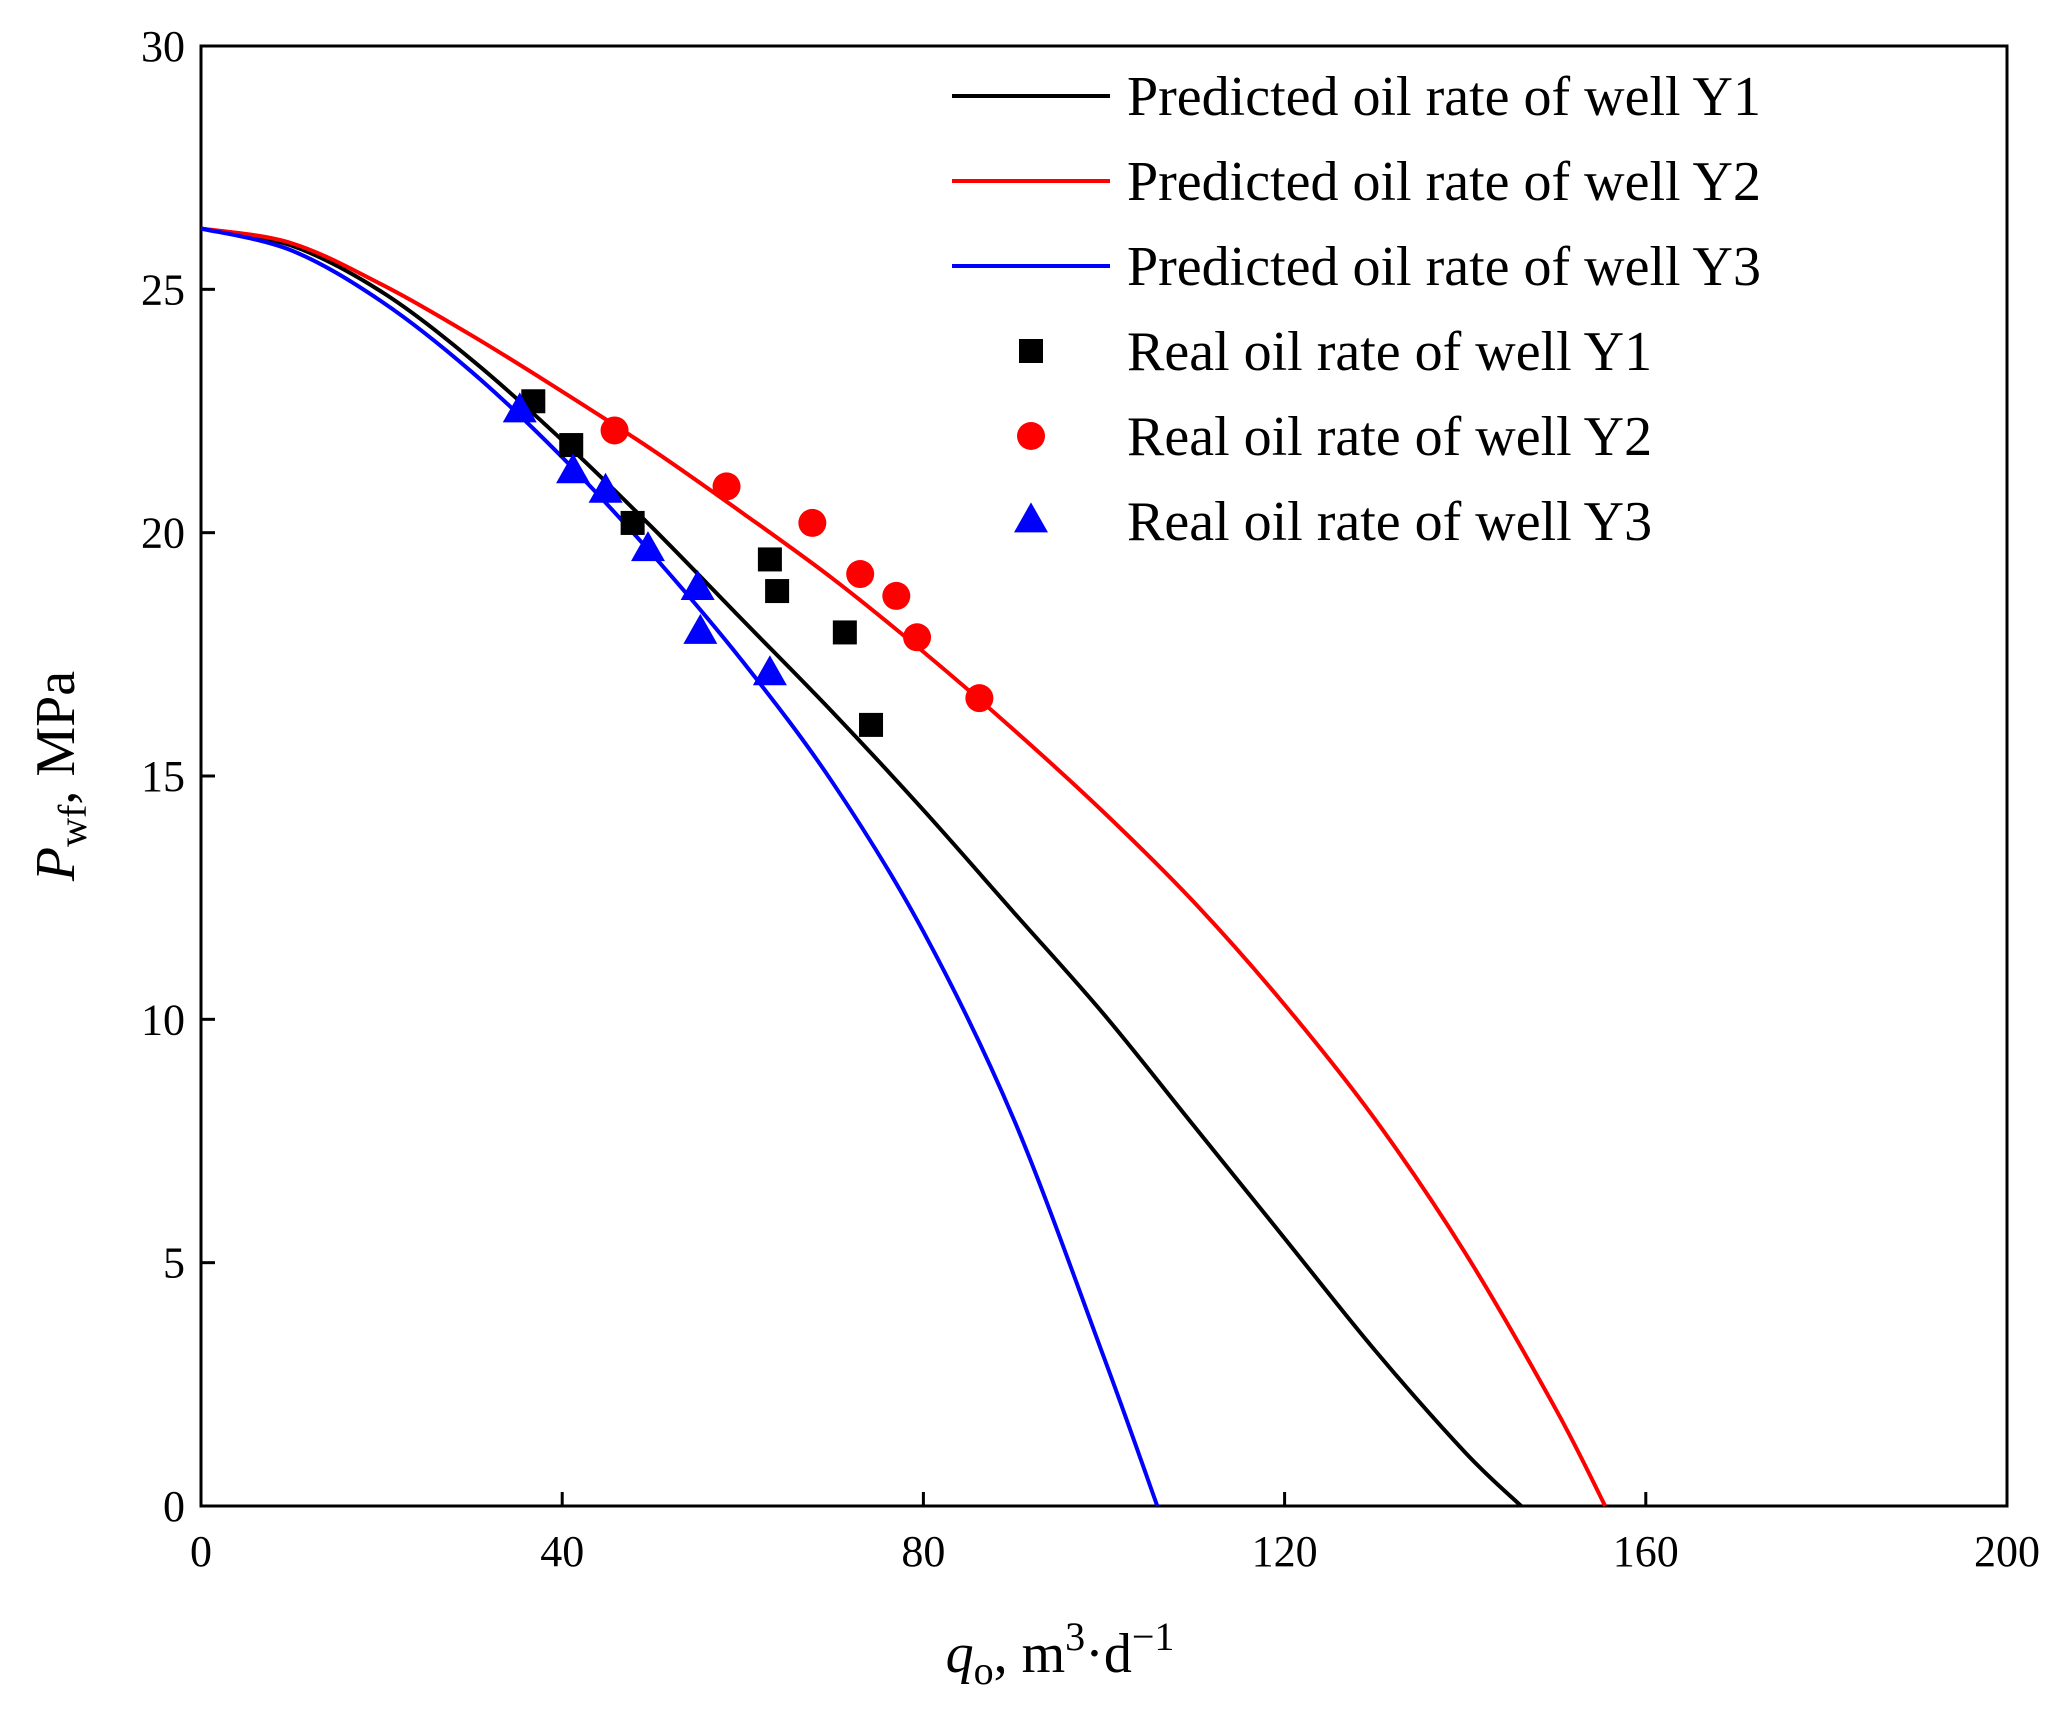 Image resolution: width=2060 pixels, height=1711 pixels. Describe the element at coordinates (56, 738) in the screenshot. I see `y-axis-label-rest: , MPa` at that location.